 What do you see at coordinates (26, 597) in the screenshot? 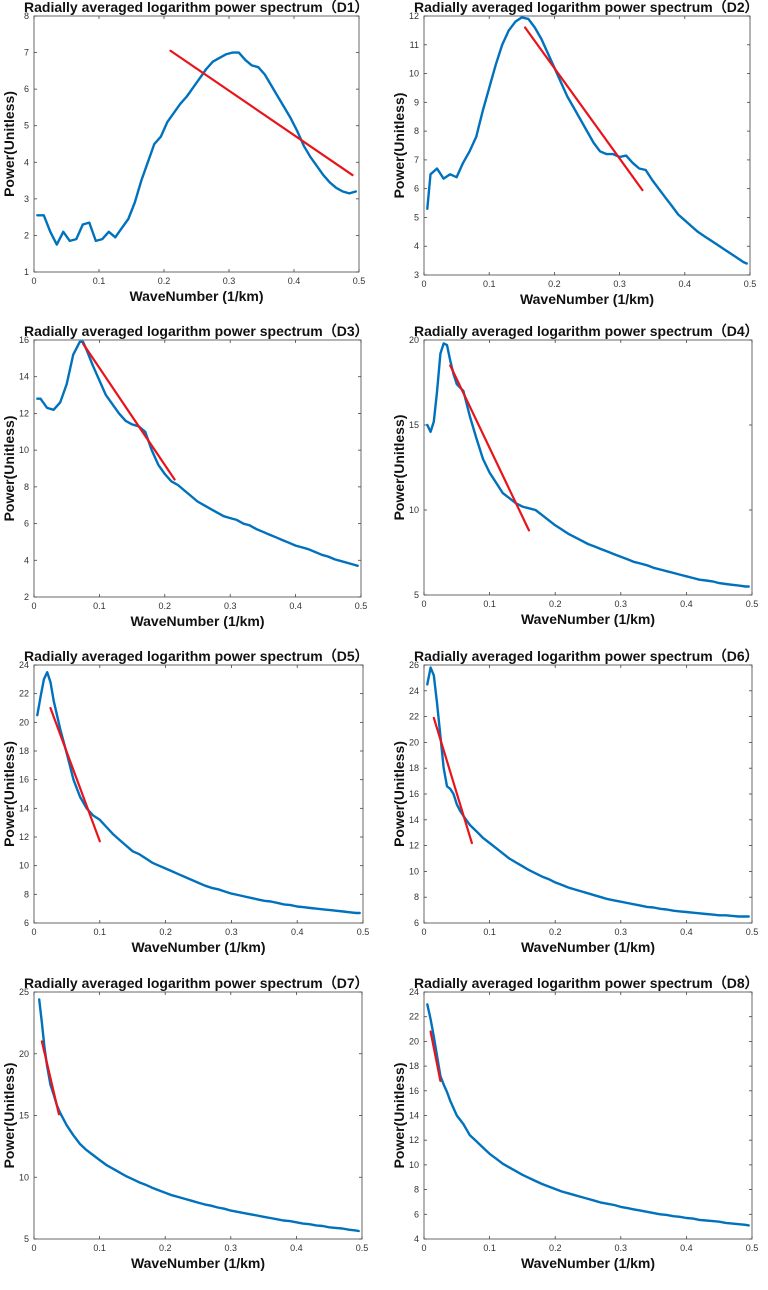
I see `y-tick-label: 2` at bounding box center [26, 597].